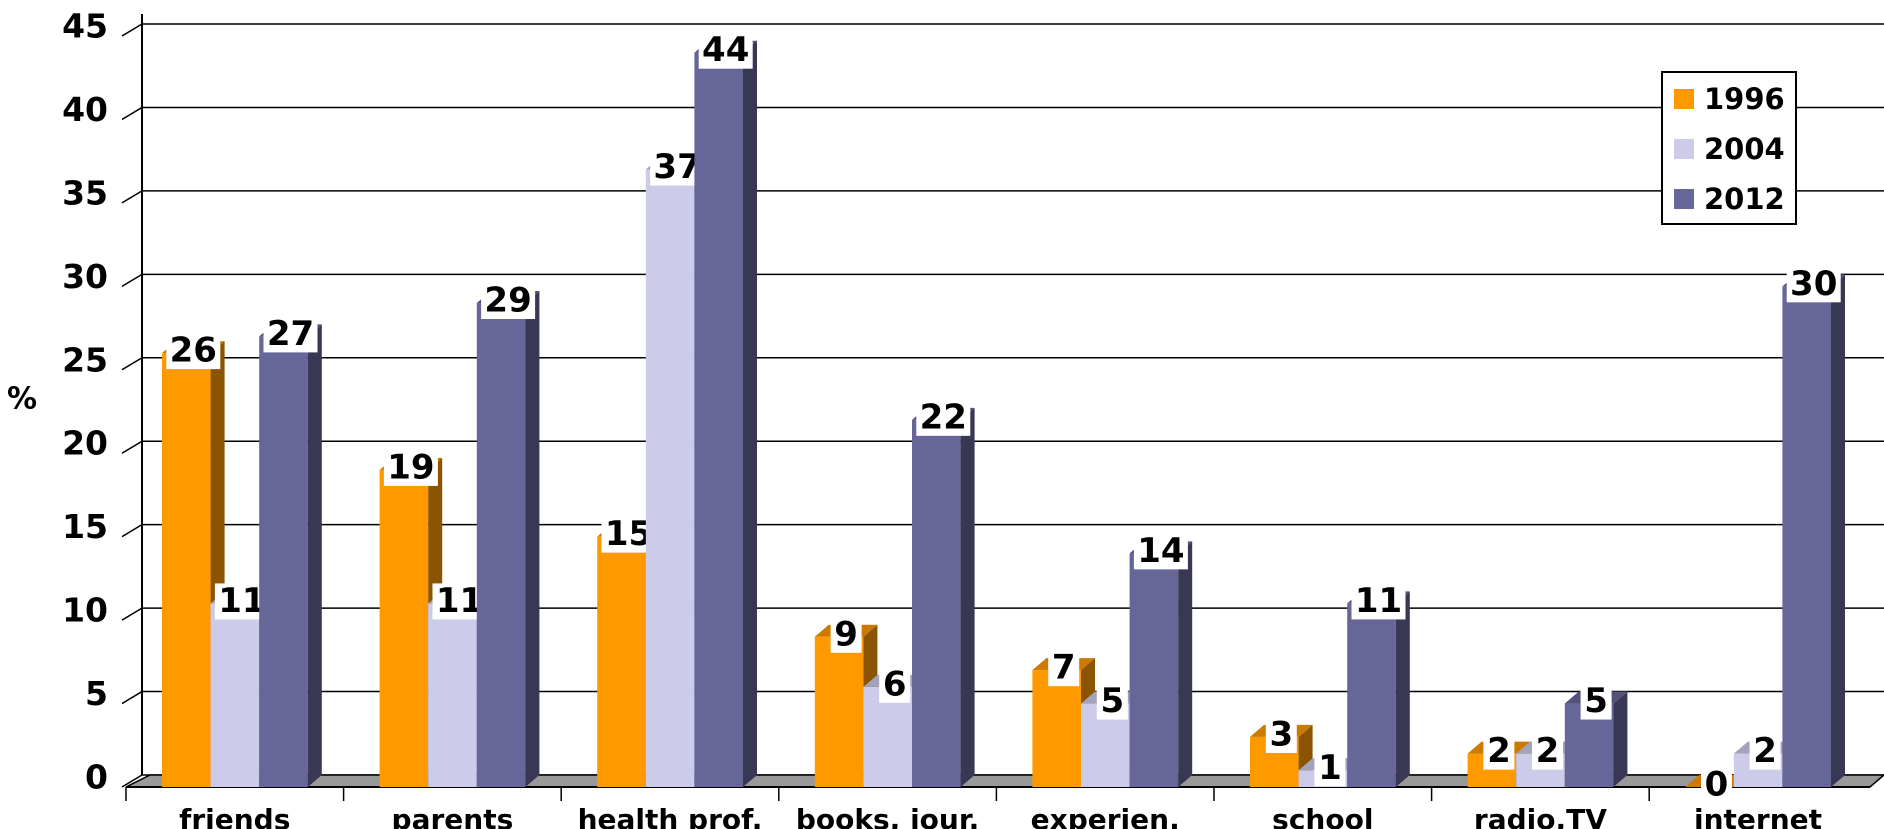  Describe the element at coordinates (85, 26) in the screenshot. I see `y-tick-label: 45` at that location.